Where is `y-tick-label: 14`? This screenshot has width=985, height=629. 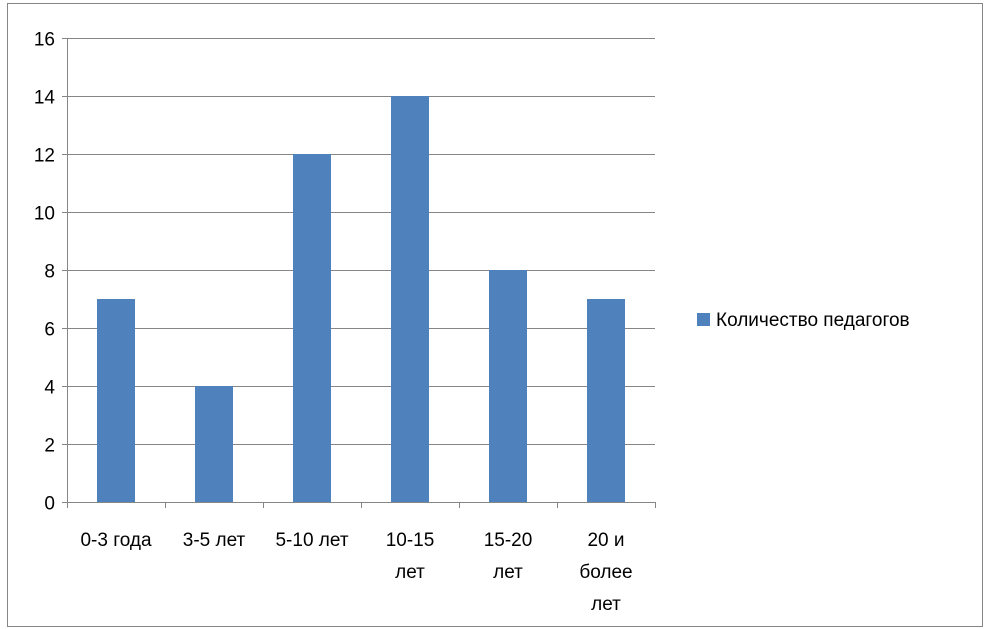
y-tick-label: 14 is located at coordinates (45, 98).